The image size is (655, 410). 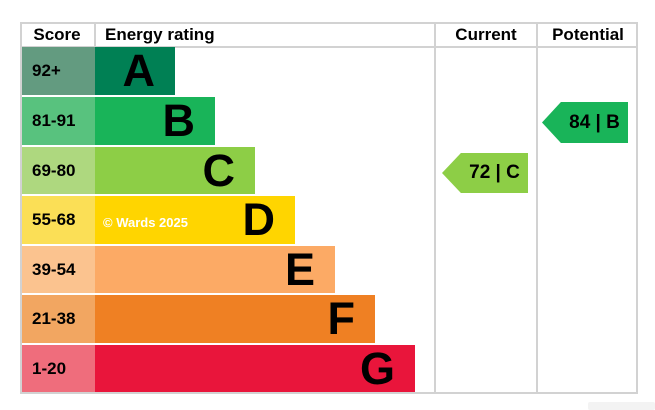 What do you see at coordinates (195, 219) in the screenshot?
I see `band-bar-d: D` at bounding box center [195, 219].